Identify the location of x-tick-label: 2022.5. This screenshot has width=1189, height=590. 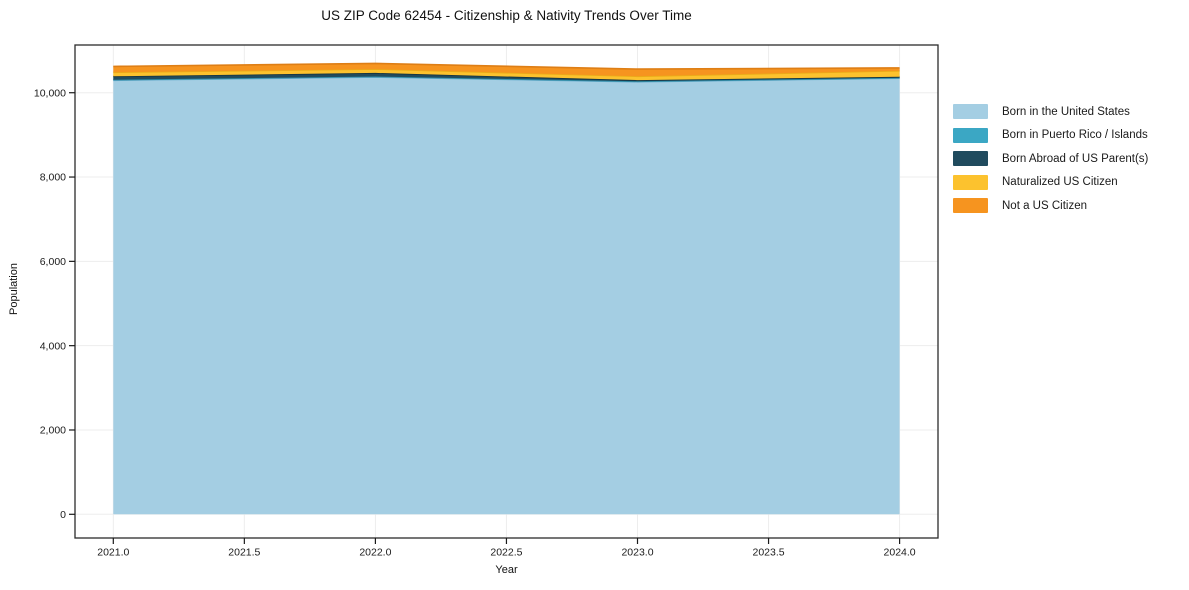
(506, 553).